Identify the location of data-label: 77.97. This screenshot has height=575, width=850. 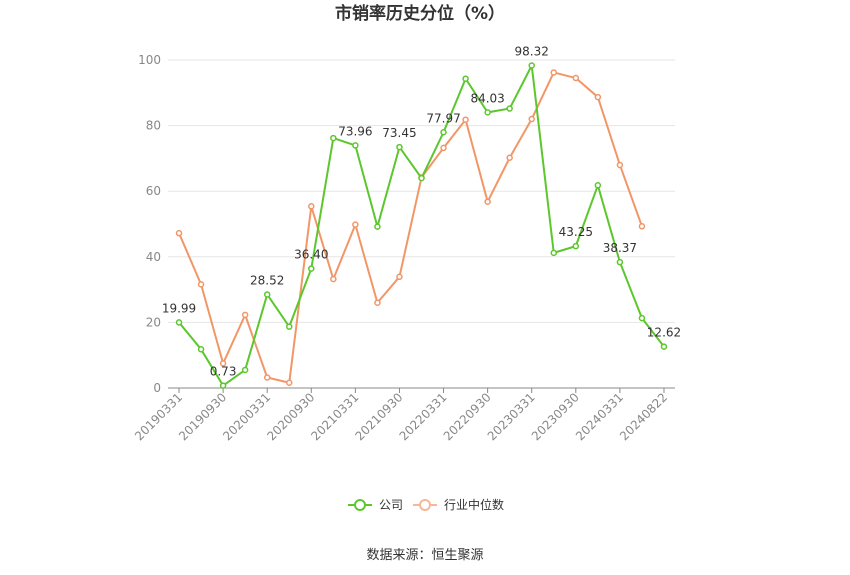
(443, 118).